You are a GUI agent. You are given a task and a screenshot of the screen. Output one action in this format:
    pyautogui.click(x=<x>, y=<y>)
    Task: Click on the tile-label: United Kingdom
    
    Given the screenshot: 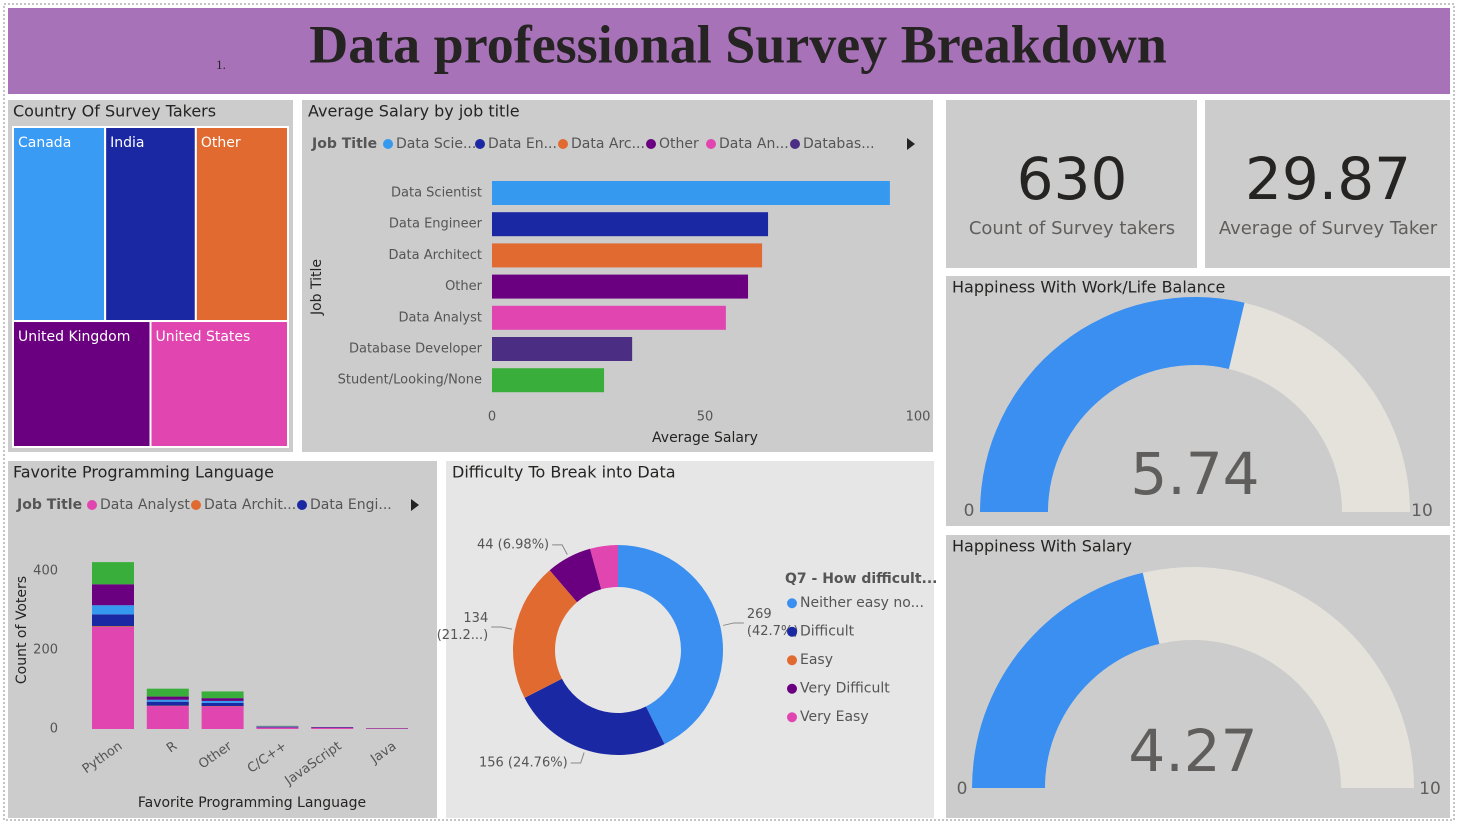 What is the action you would take?
    pyautogui.click(x=74, y=337)
    